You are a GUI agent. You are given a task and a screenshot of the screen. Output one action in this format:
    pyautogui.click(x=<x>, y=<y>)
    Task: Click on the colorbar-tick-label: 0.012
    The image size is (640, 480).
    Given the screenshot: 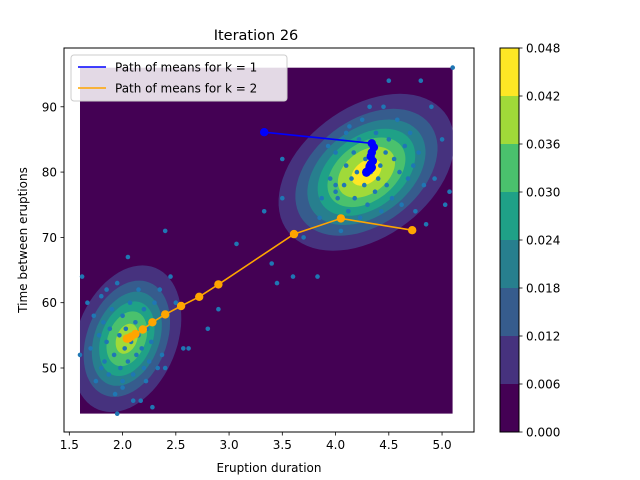 What is the action you would take?
    pyautogui.click(x=543, y=337)
    